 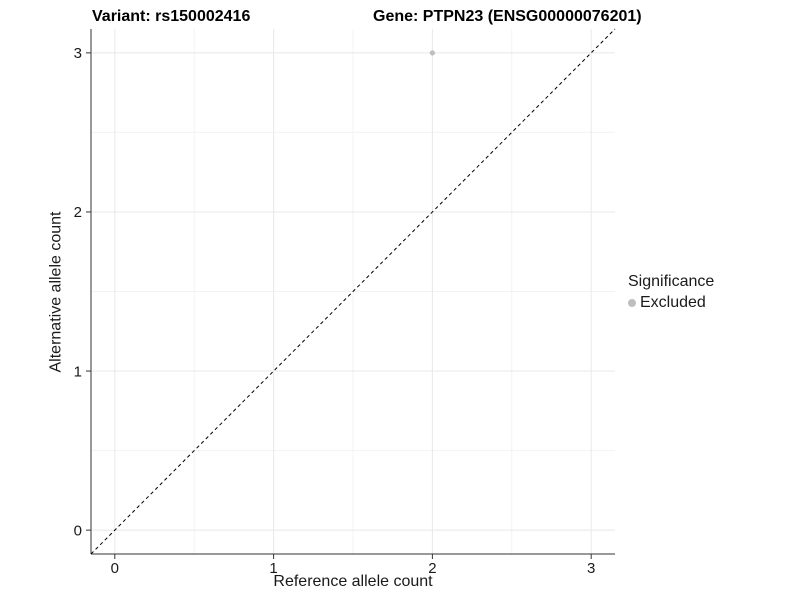 What do you see at coordinates (115, 568) in the screenshot?
I see `x-tick-label: 0` at bounding box center [115, 568].